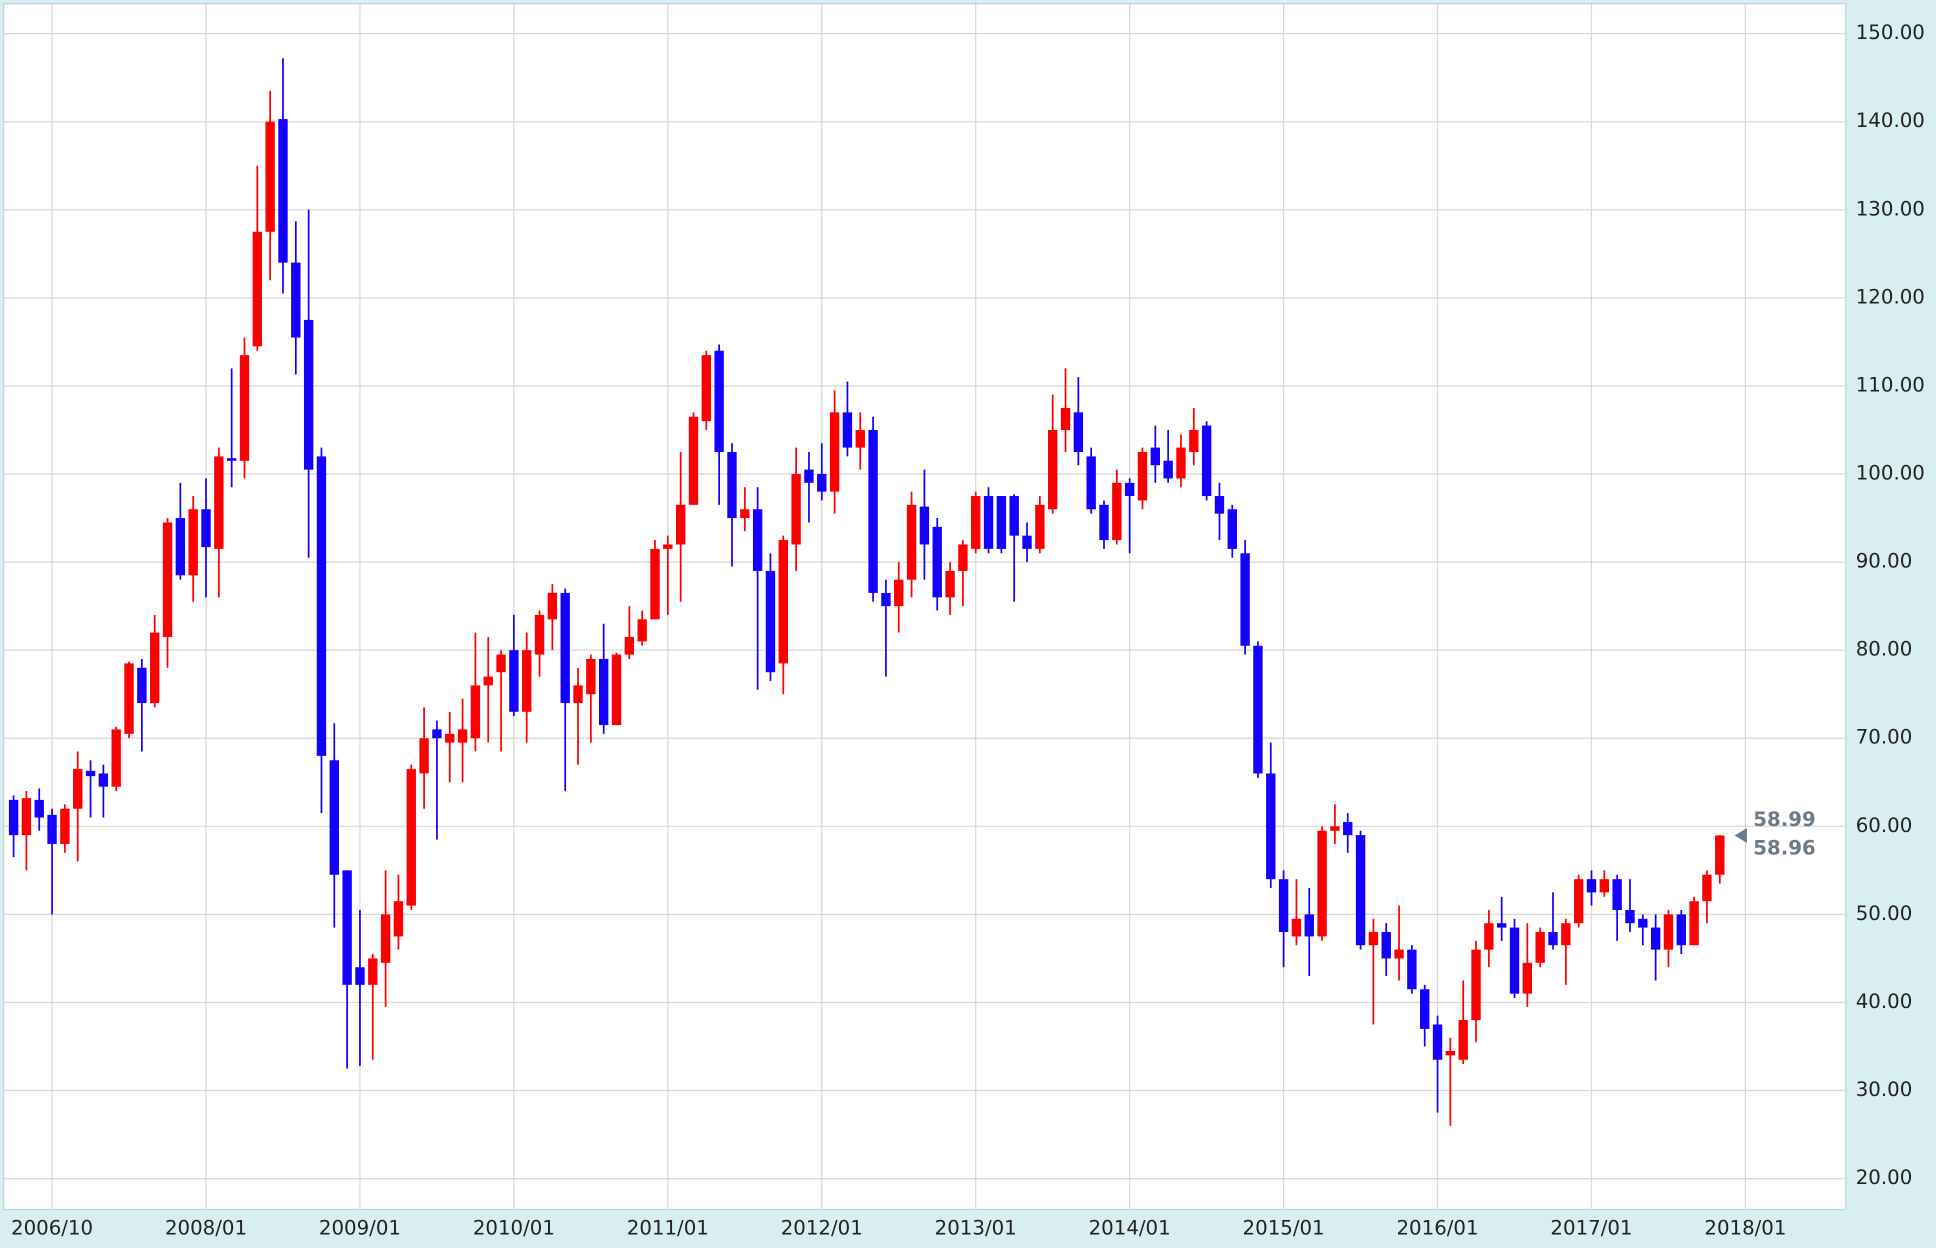 The image size is (1936, 1248). What do you see at coordinates (1890, 473) in the screenshot?
I see `y-tick-label: 100.00` at bounding box center [1890, 473].